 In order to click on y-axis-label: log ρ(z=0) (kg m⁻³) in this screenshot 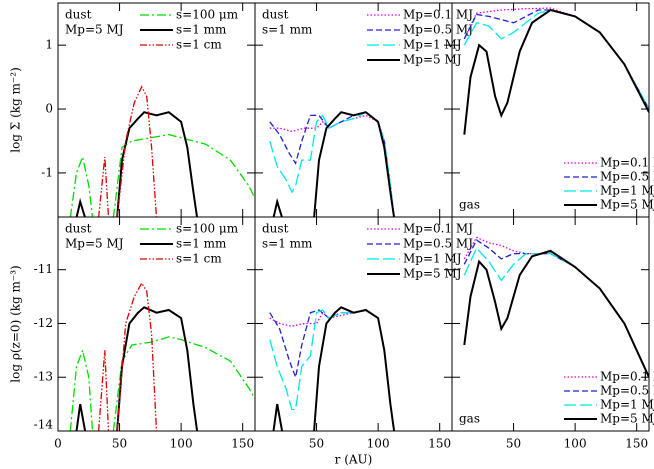, I will do `click(16, 323)`.